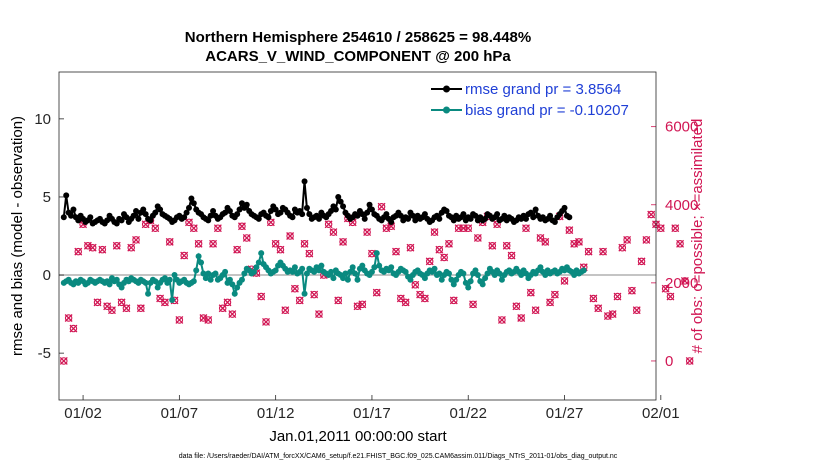 The image size is (830, 470). What do you see at coordinates (674, 244) in the screenshot?
I see `right-y-axis: 0 2000 4000 6000` at bounding box center [674, 244].